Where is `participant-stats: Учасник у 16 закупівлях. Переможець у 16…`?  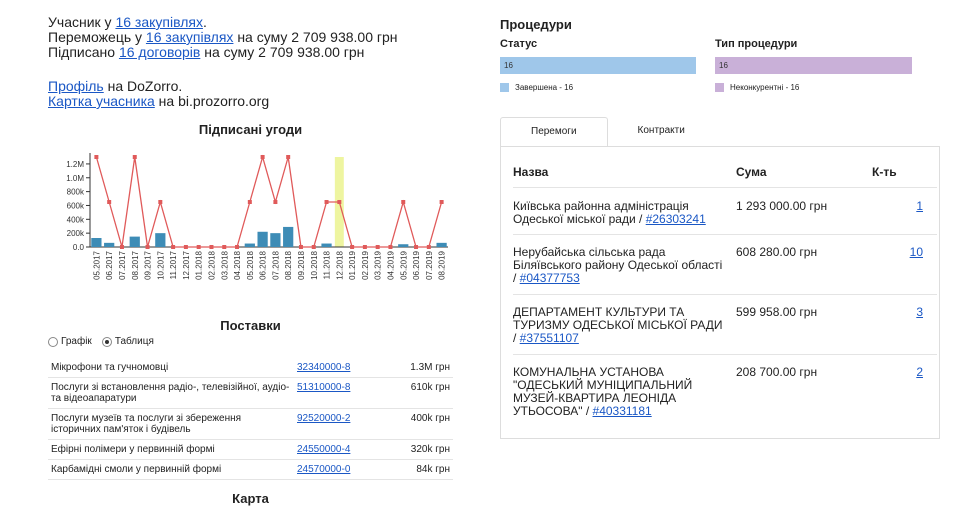
participant-stats: Учасник у 16 закупівлях. Переможець у 16… is located at coordinates (223, 37).